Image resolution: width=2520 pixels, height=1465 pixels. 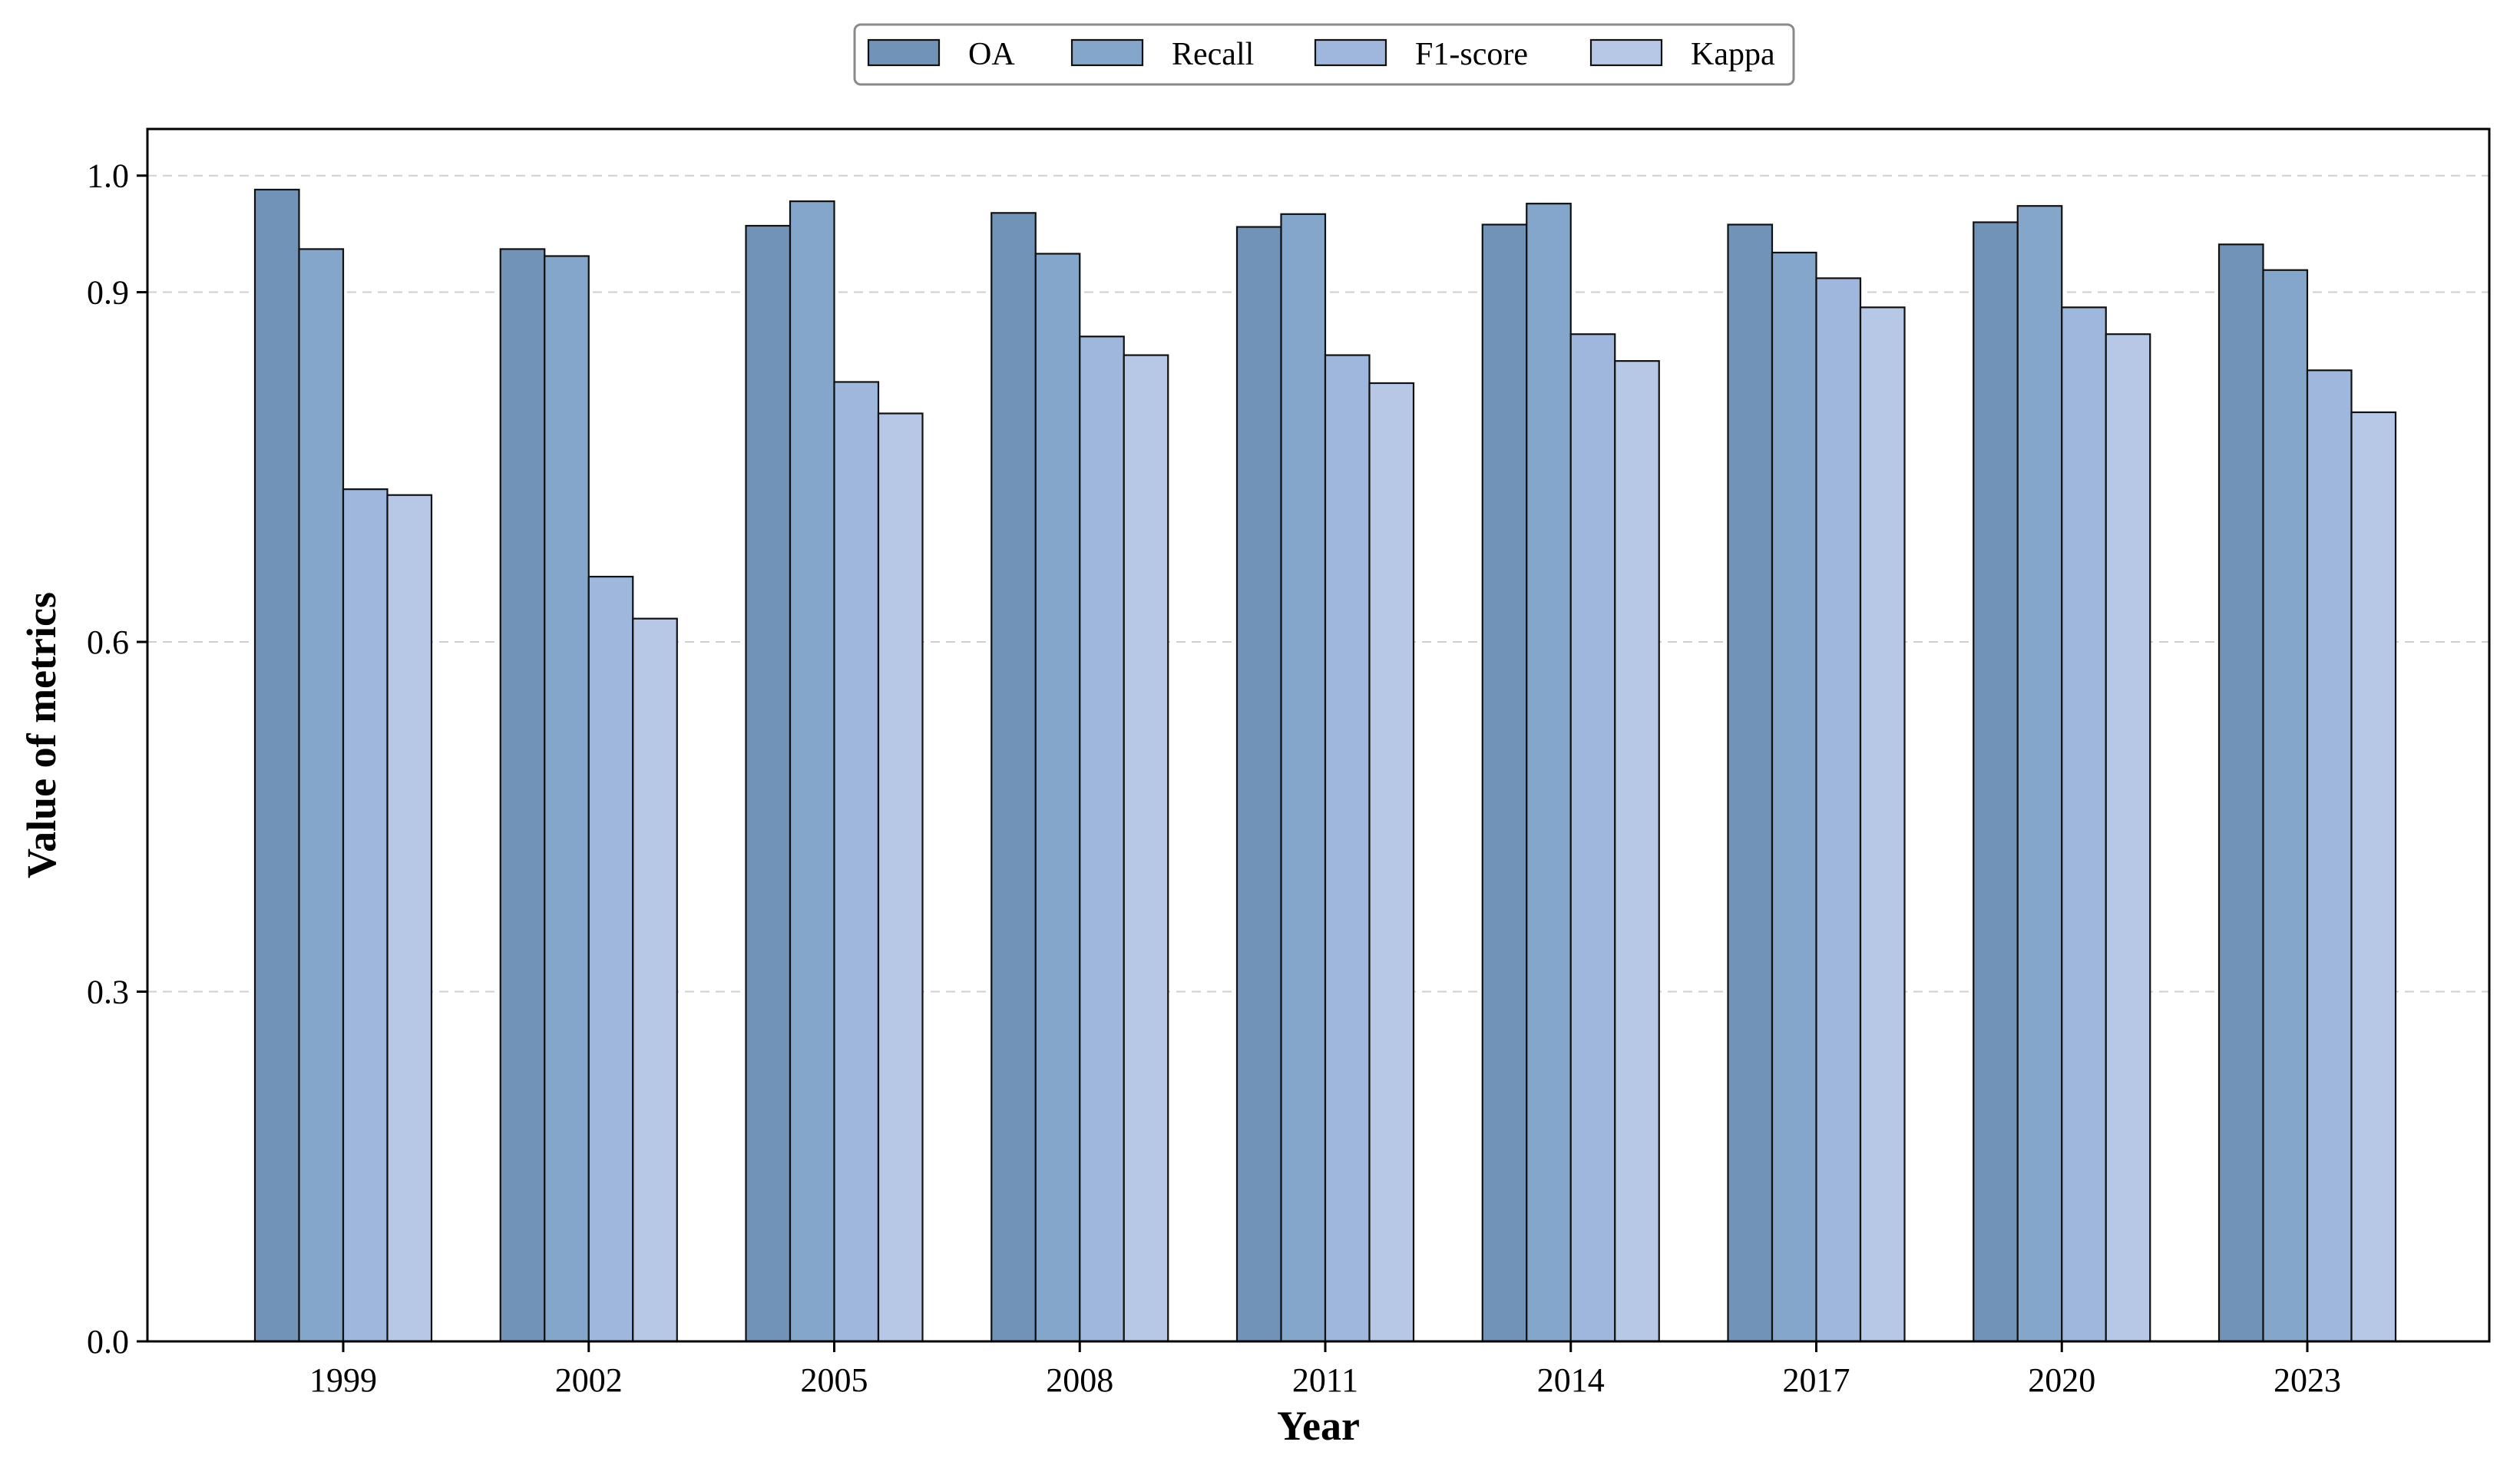 I want to click on bar-recall-2017, so click(x=1794, y=797).